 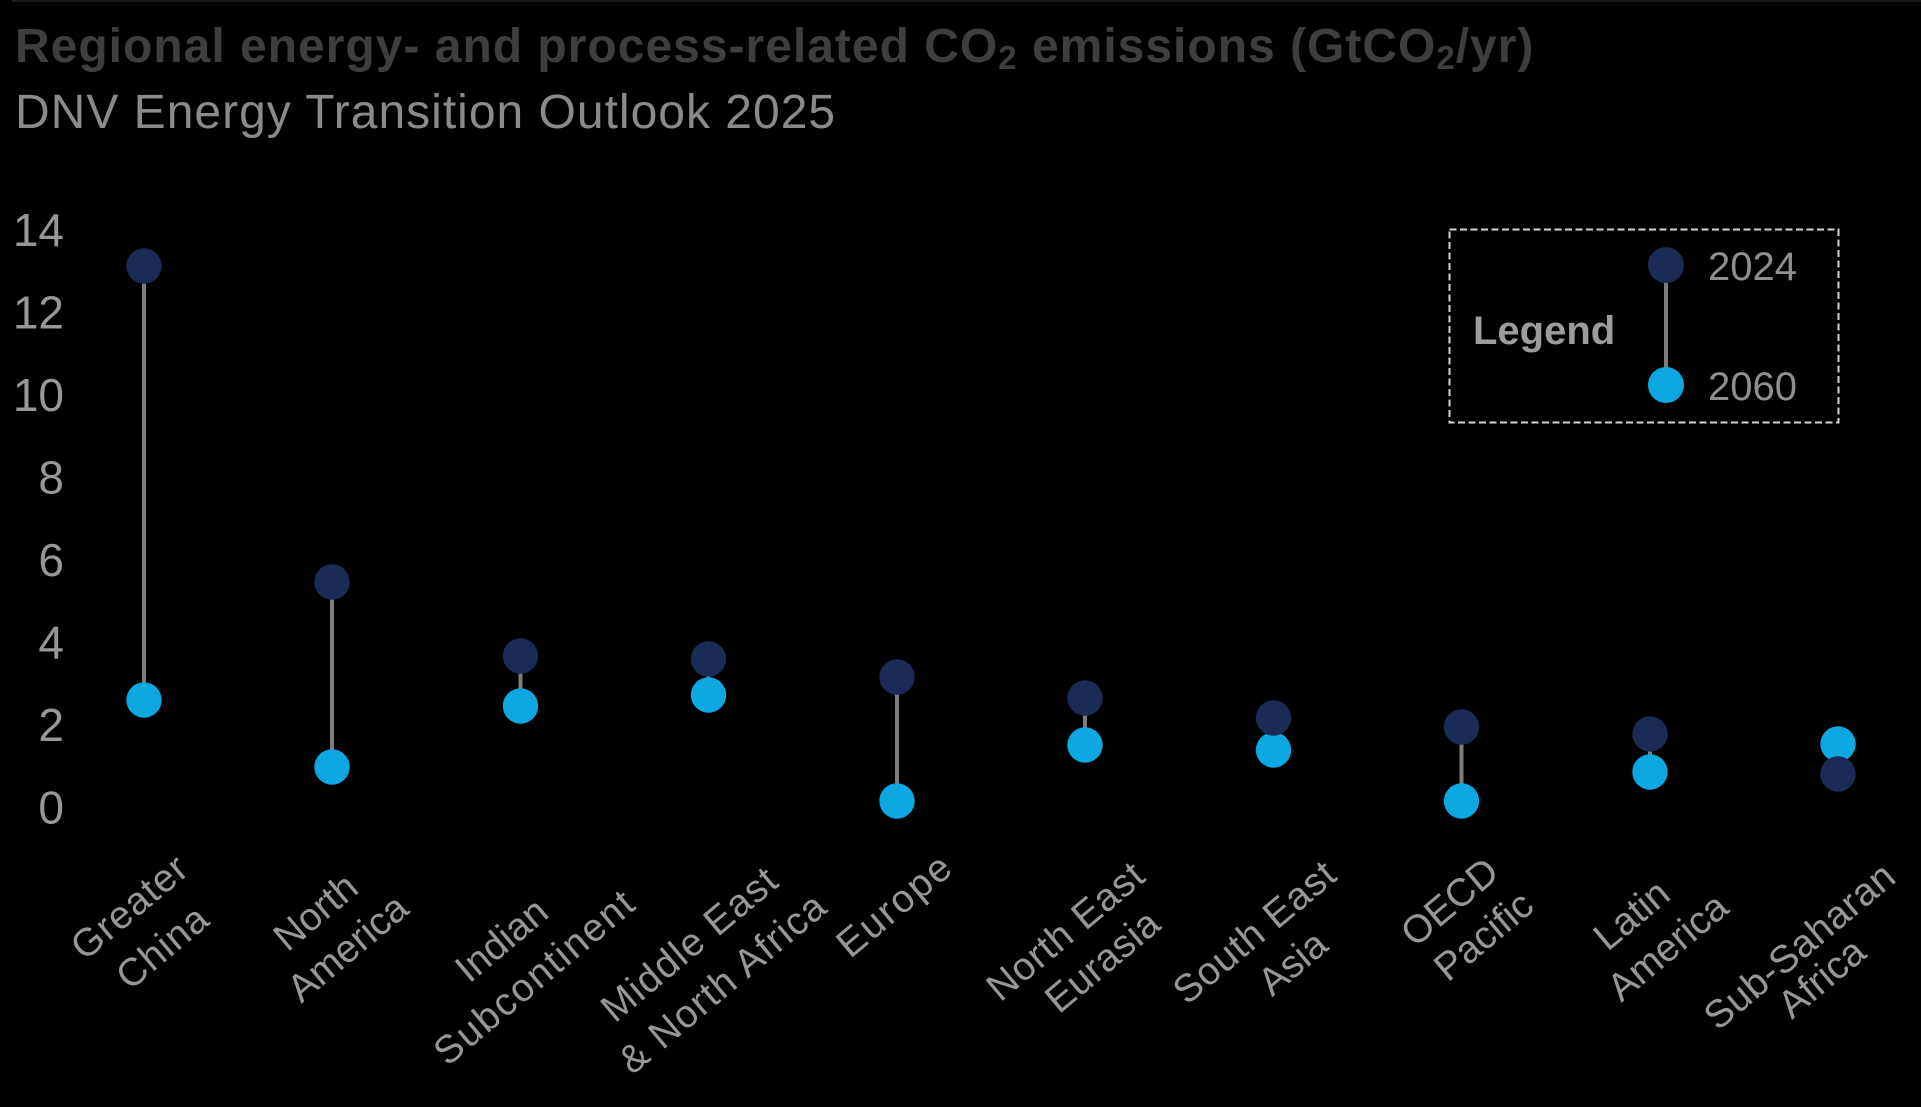 I want to click on svg-text: 6, so click(x=51, y=560).